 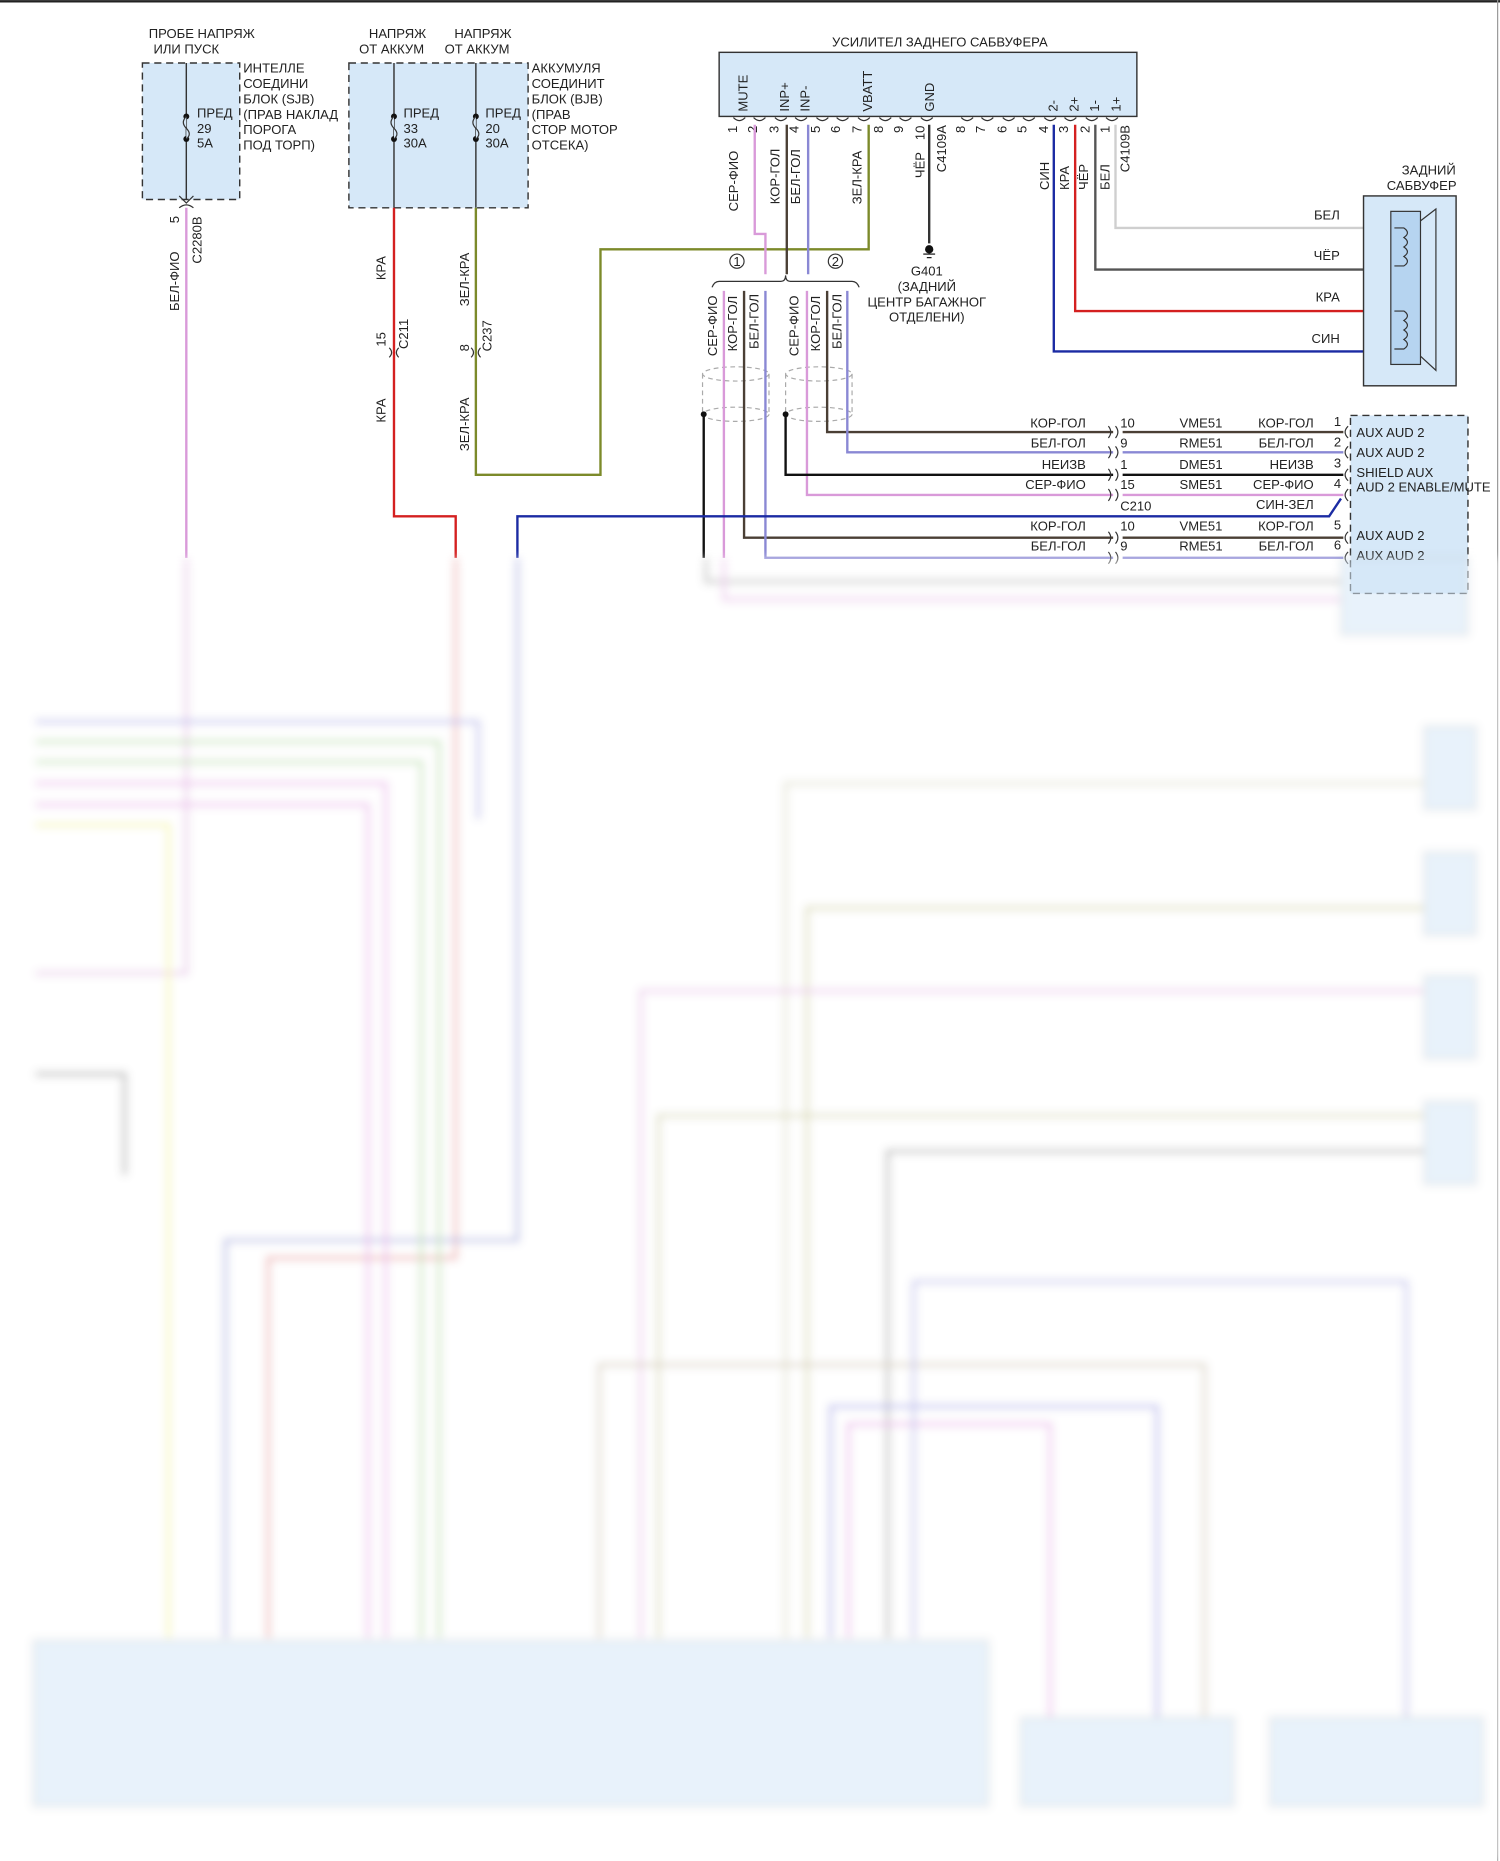 What do you see at coordinates (898, 129) in the screenshot?
I see `pin-number: 9` at bounding box center [898, 129].